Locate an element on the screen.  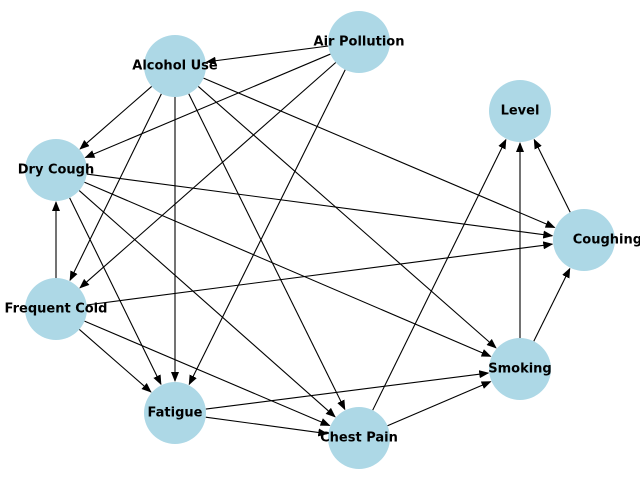
node-fatigue: Fatigue is located at coordinates (175, 413).